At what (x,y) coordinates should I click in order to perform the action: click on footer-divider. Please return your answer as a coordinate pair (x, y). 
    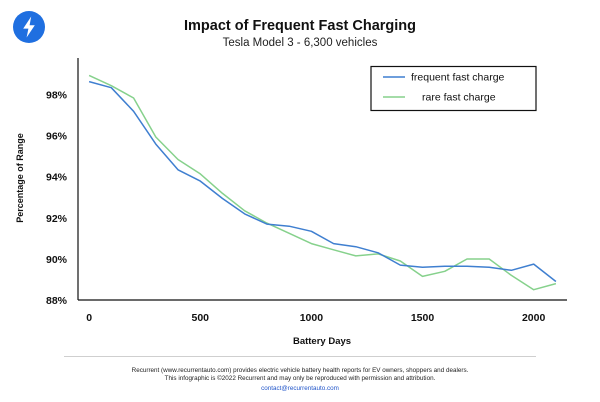
    Looking at the image, I should click on (300, 356).